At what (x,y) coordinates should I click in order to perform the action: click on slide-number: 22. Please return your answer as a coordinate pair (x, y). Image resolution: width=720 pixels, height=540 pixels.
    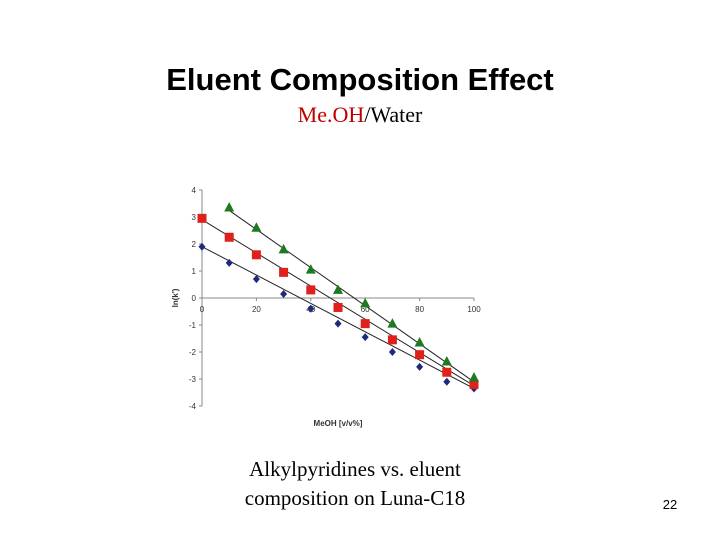
    Looking at the image, I should click on (670, 504).